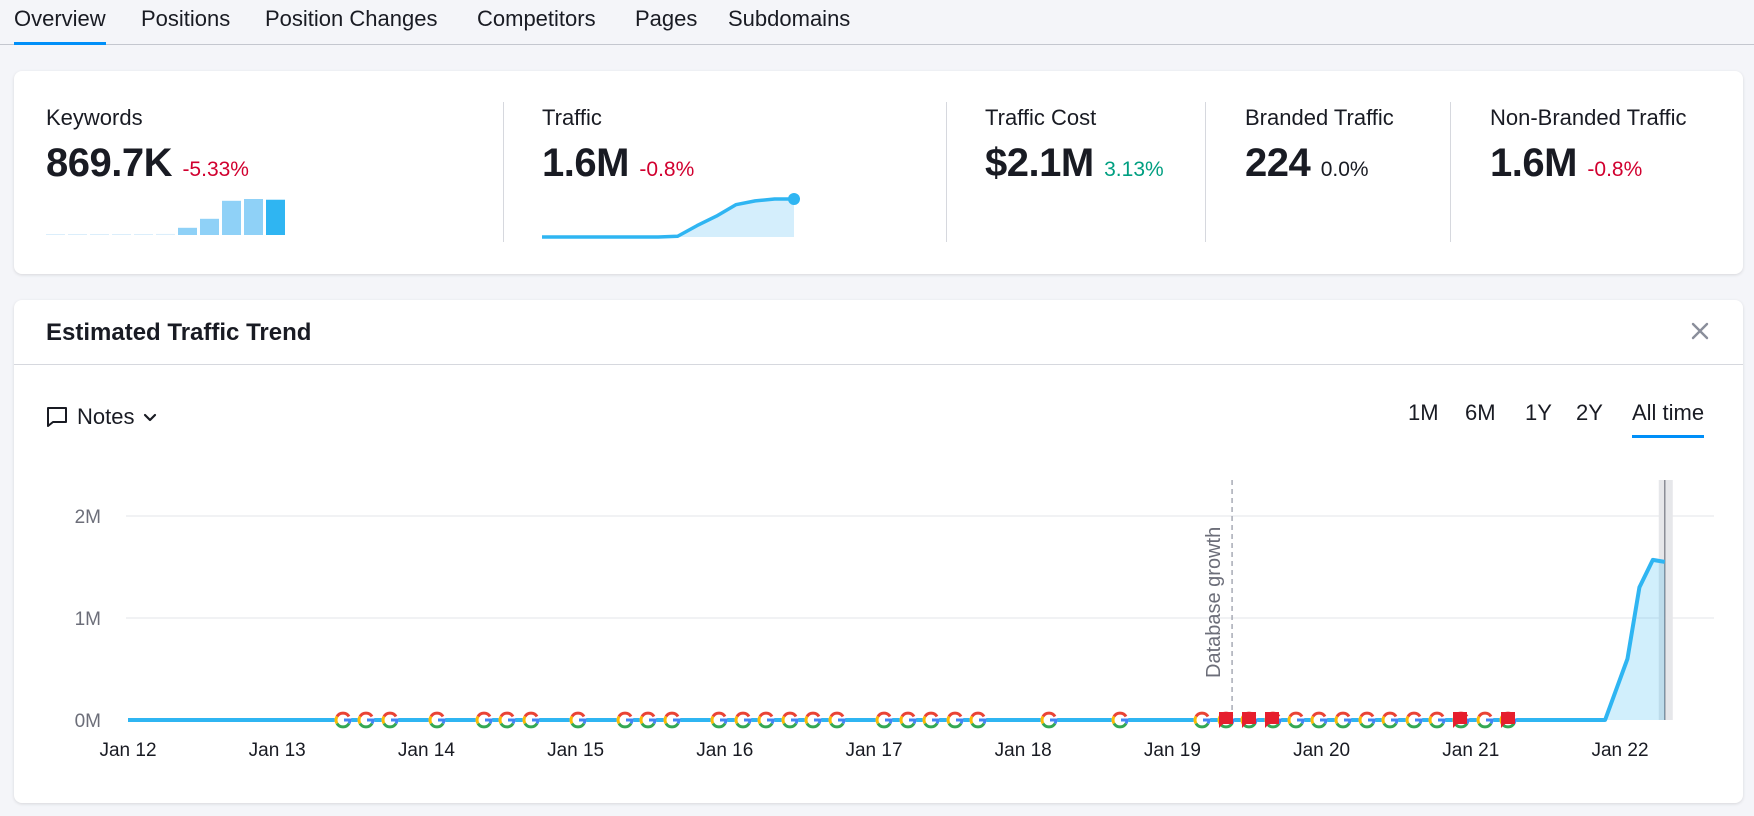 The width and height of the screenshot is (1754, 816). I want to click on tab-position-changes: Position Changes, so click(351, 18).